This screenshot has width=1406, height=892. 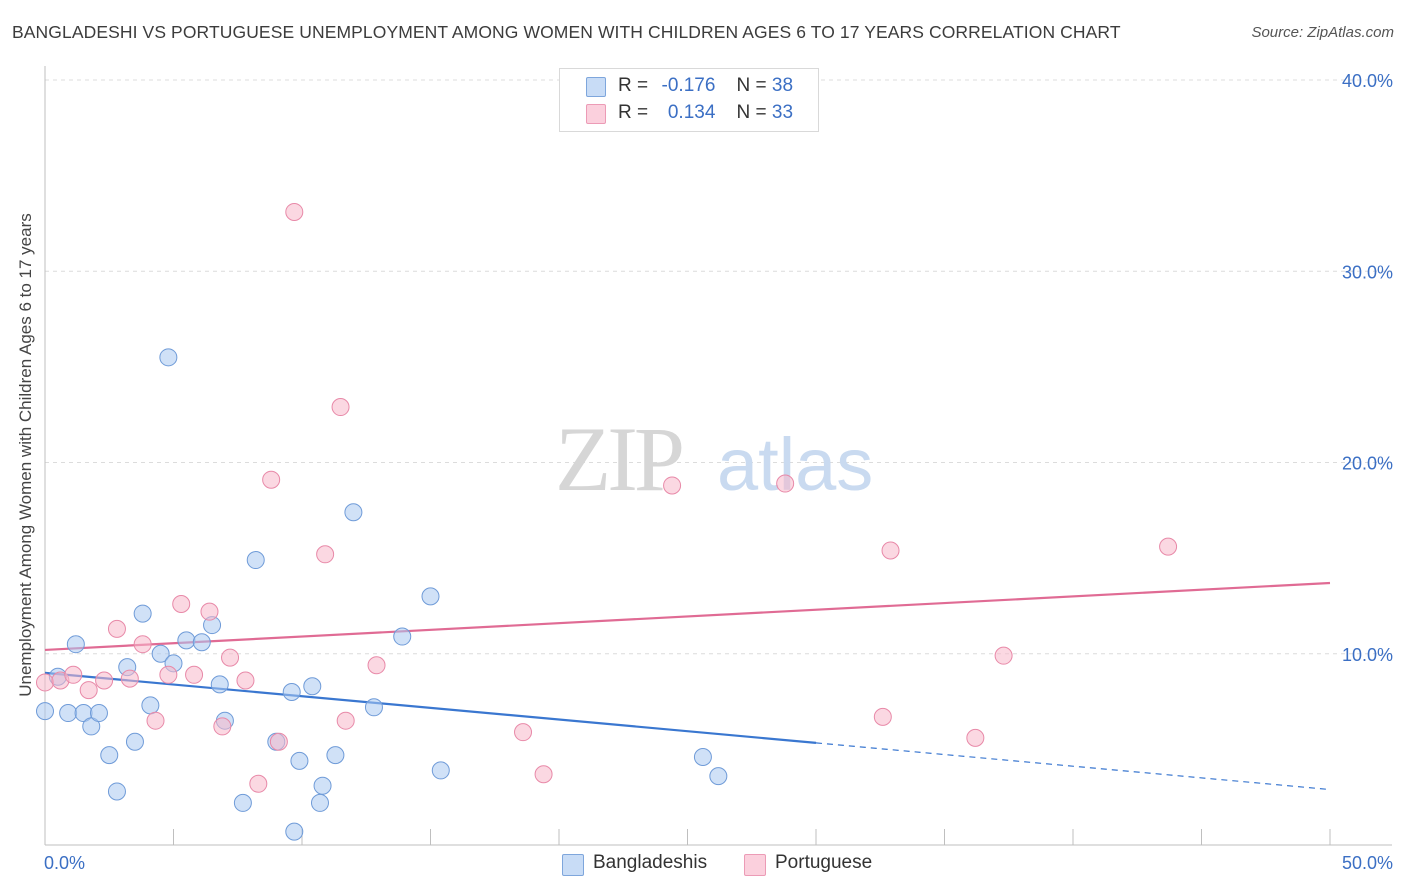 I want to click on y-tick-label: 10.0%, so click(x=1367, y=655).